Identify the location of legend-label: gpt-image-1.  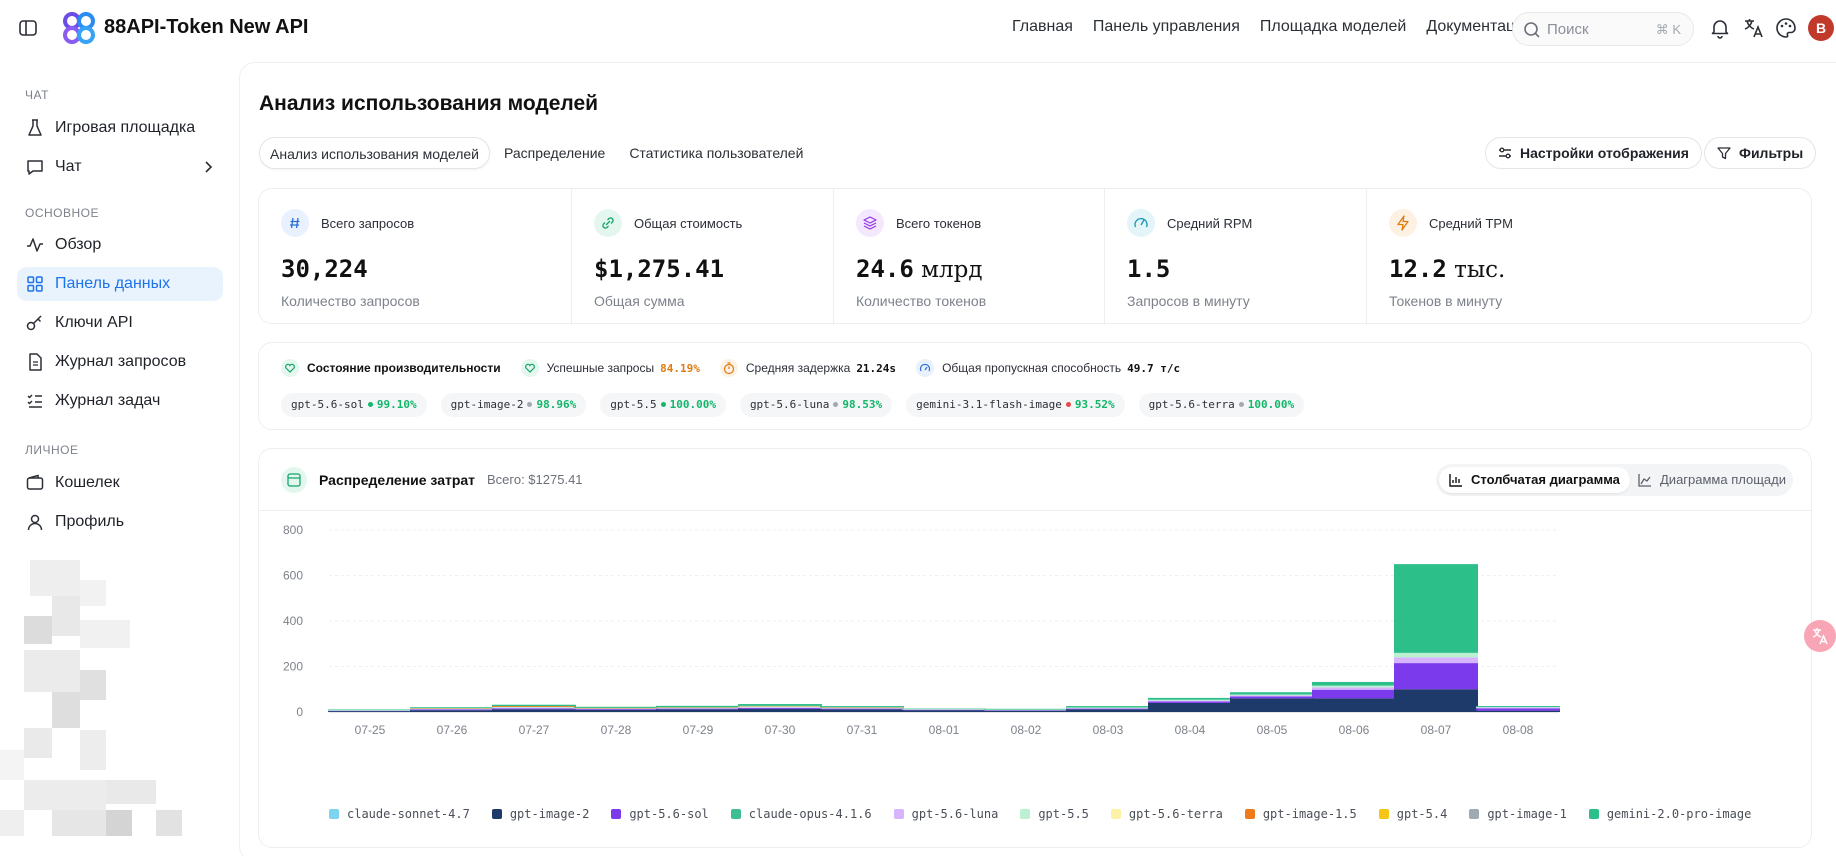
(1527, 814).